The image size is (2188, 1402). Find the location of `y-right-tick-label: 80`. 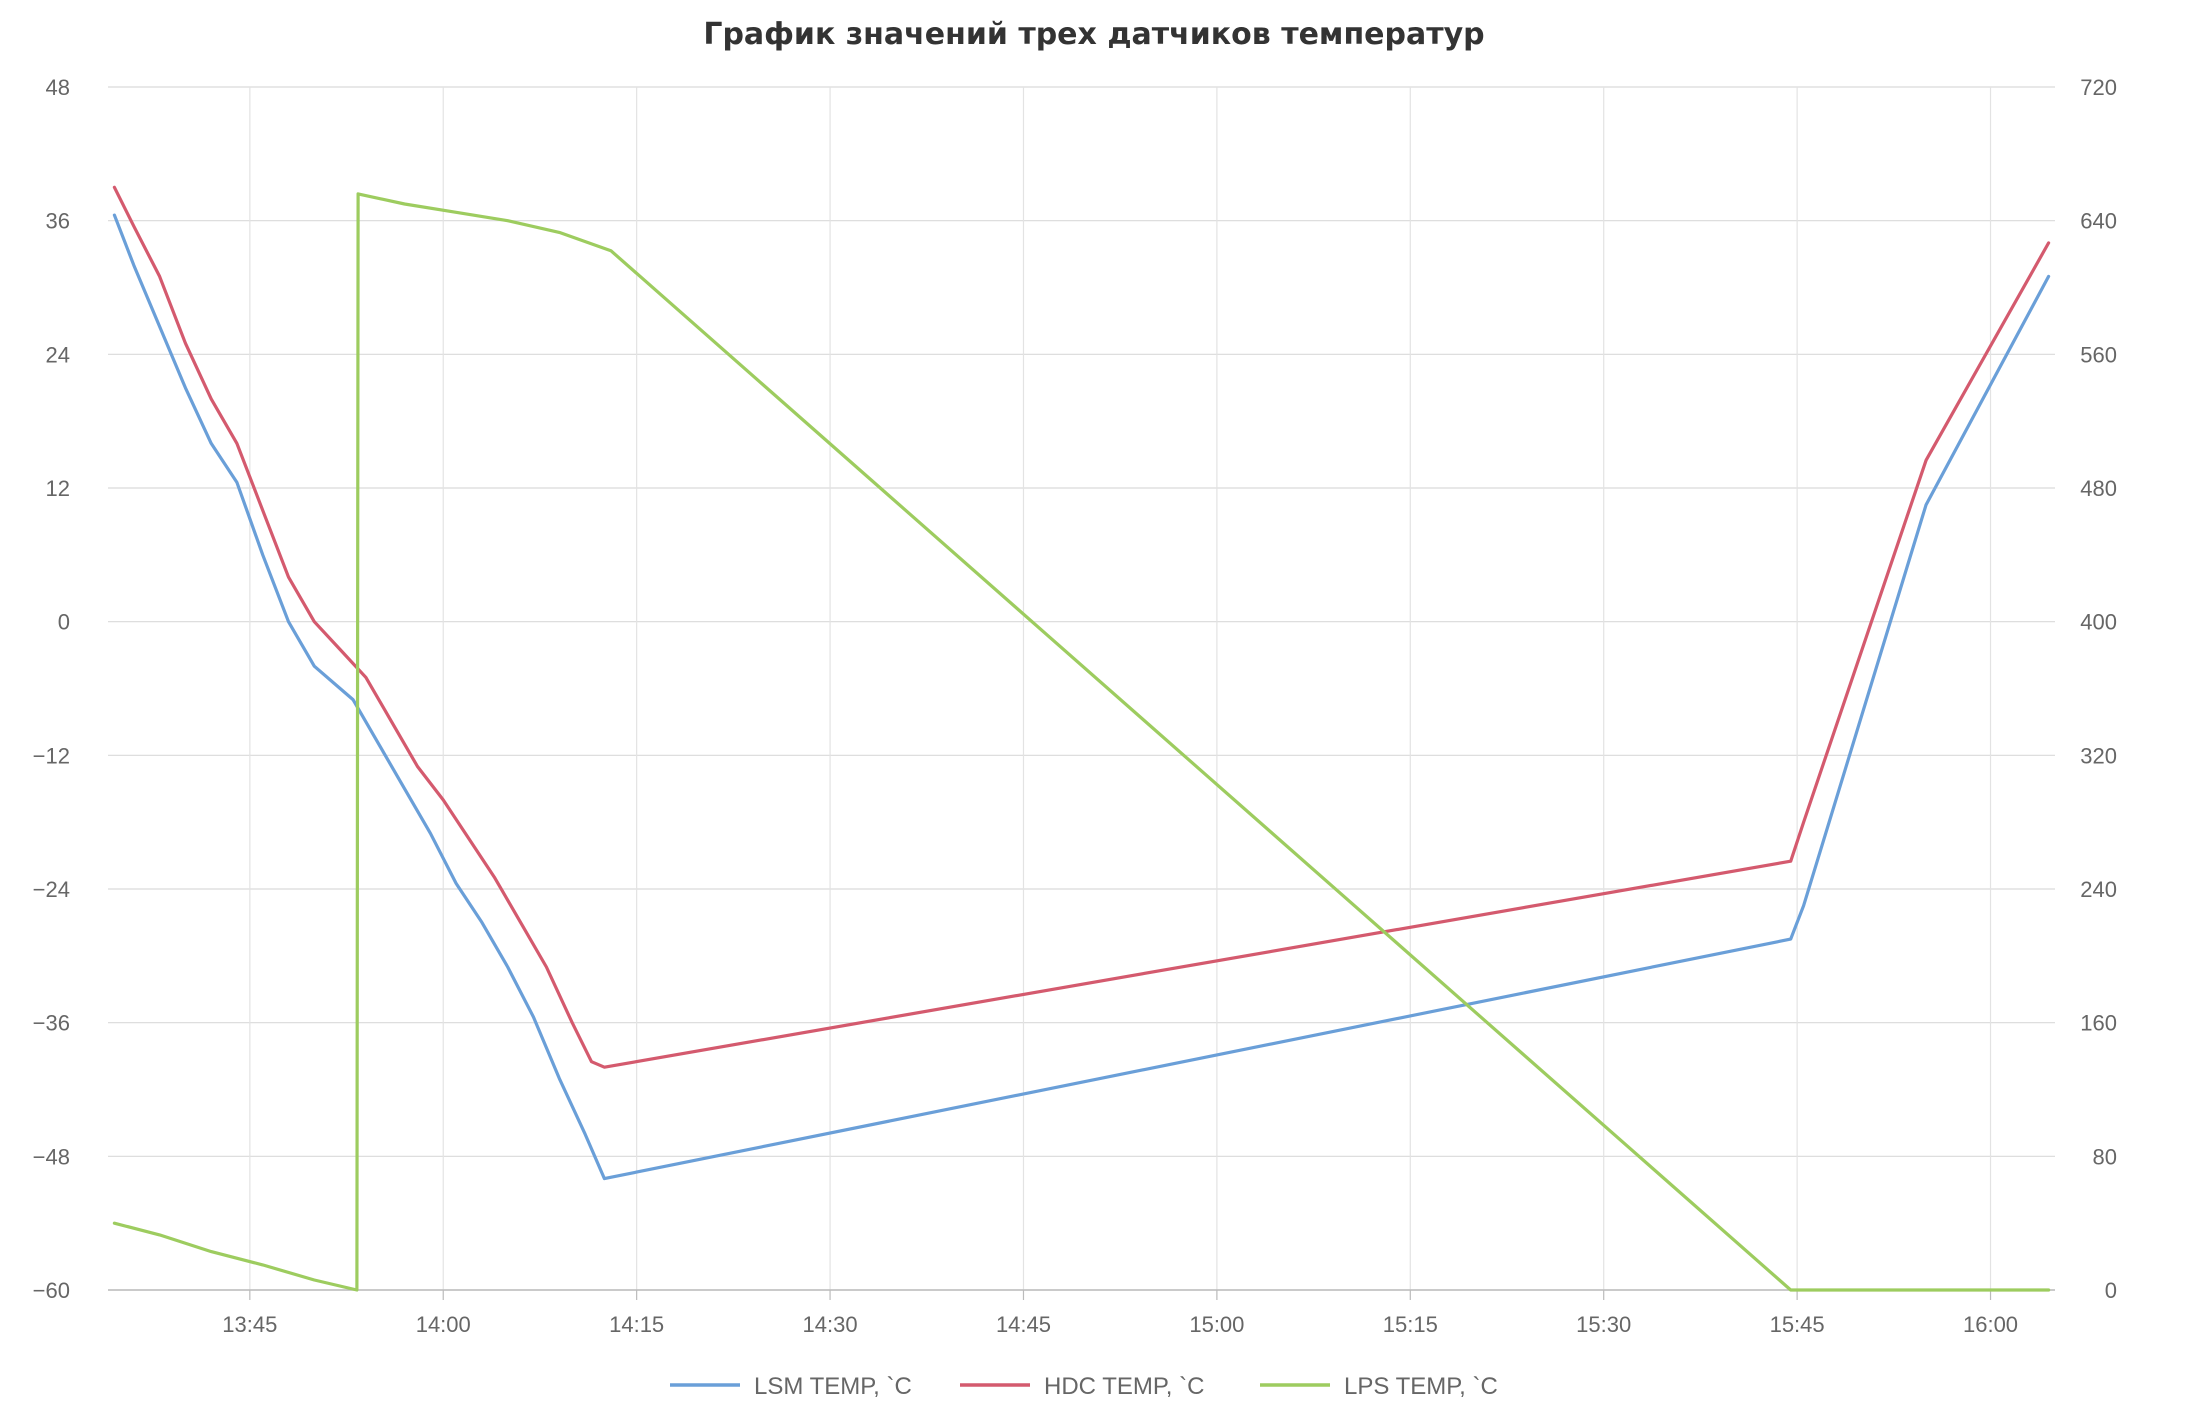

y-right-tick-label: 80 is located at coordinates (2105, 1156).